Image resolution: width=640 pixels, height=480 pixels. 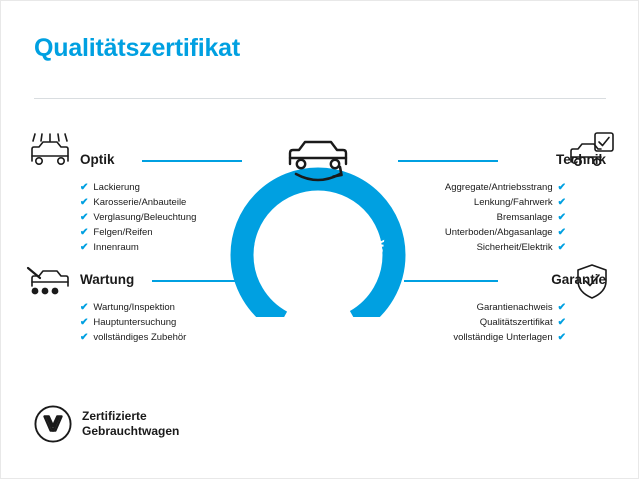 I want to click on section-rule-wartung, so click(x=197, y=281).